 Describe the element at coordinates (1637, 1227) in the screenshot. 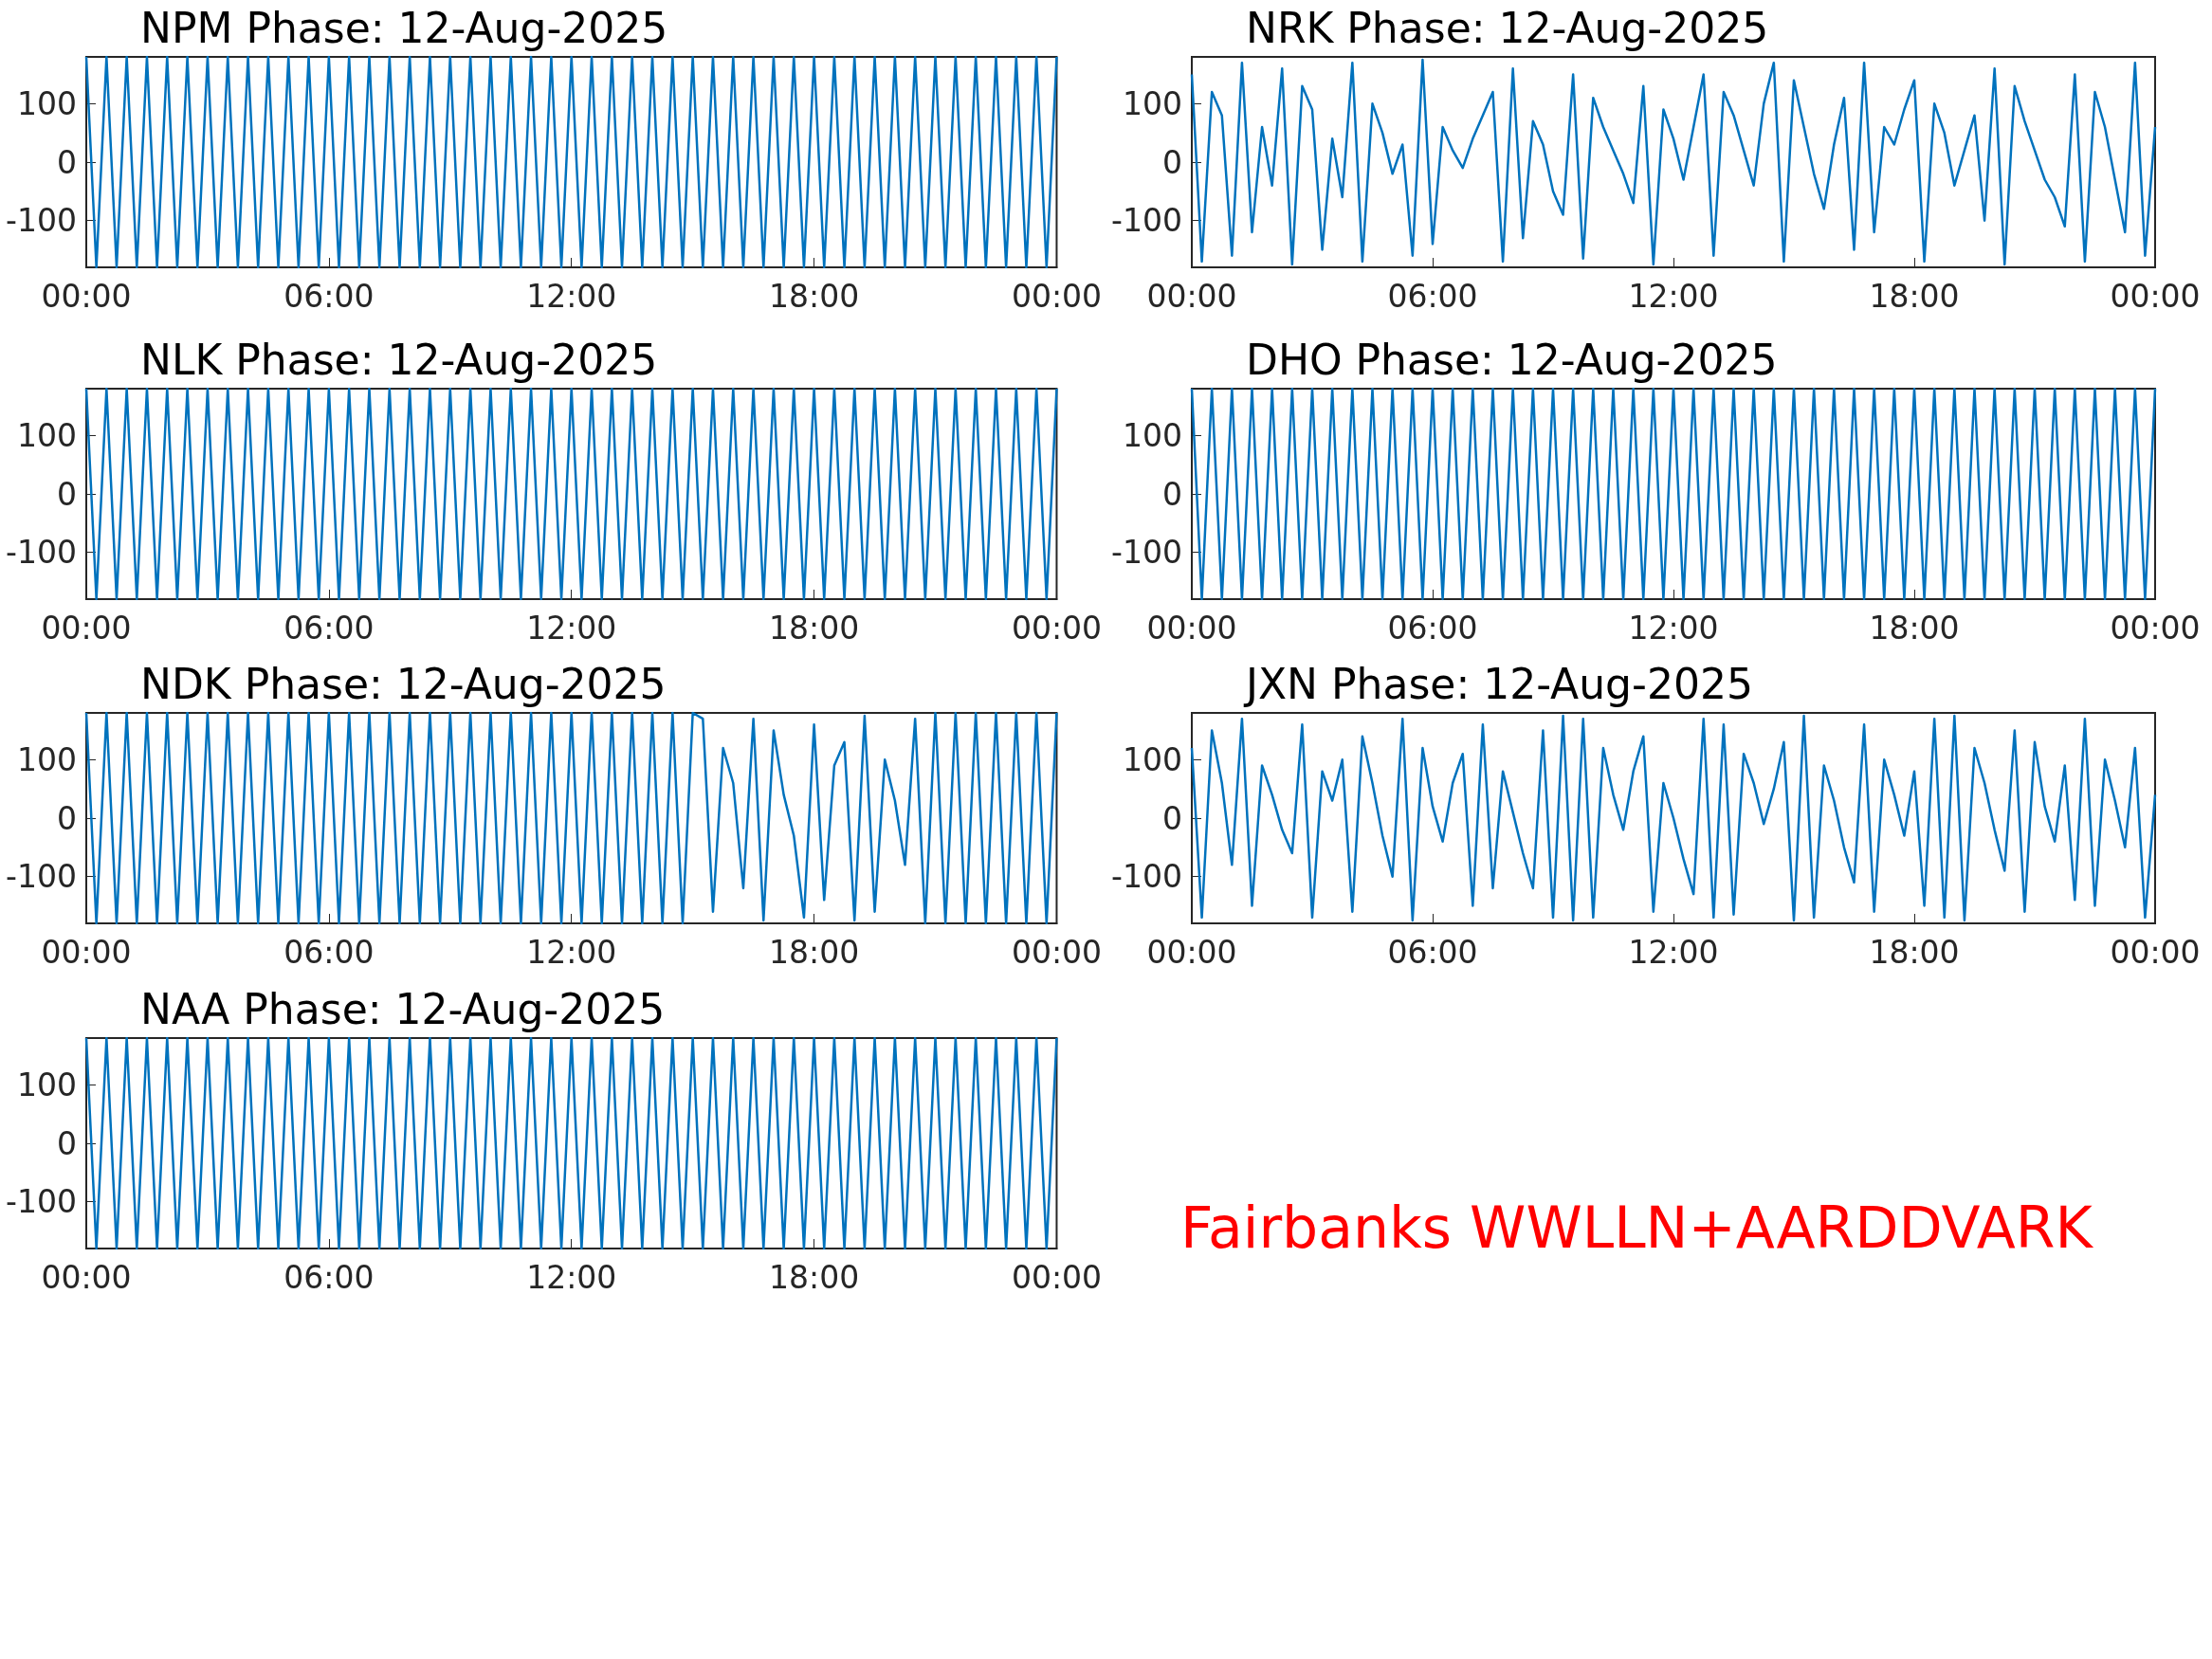

I see `text: Fairbanks WWLLN+AARDDVARK` at that location.